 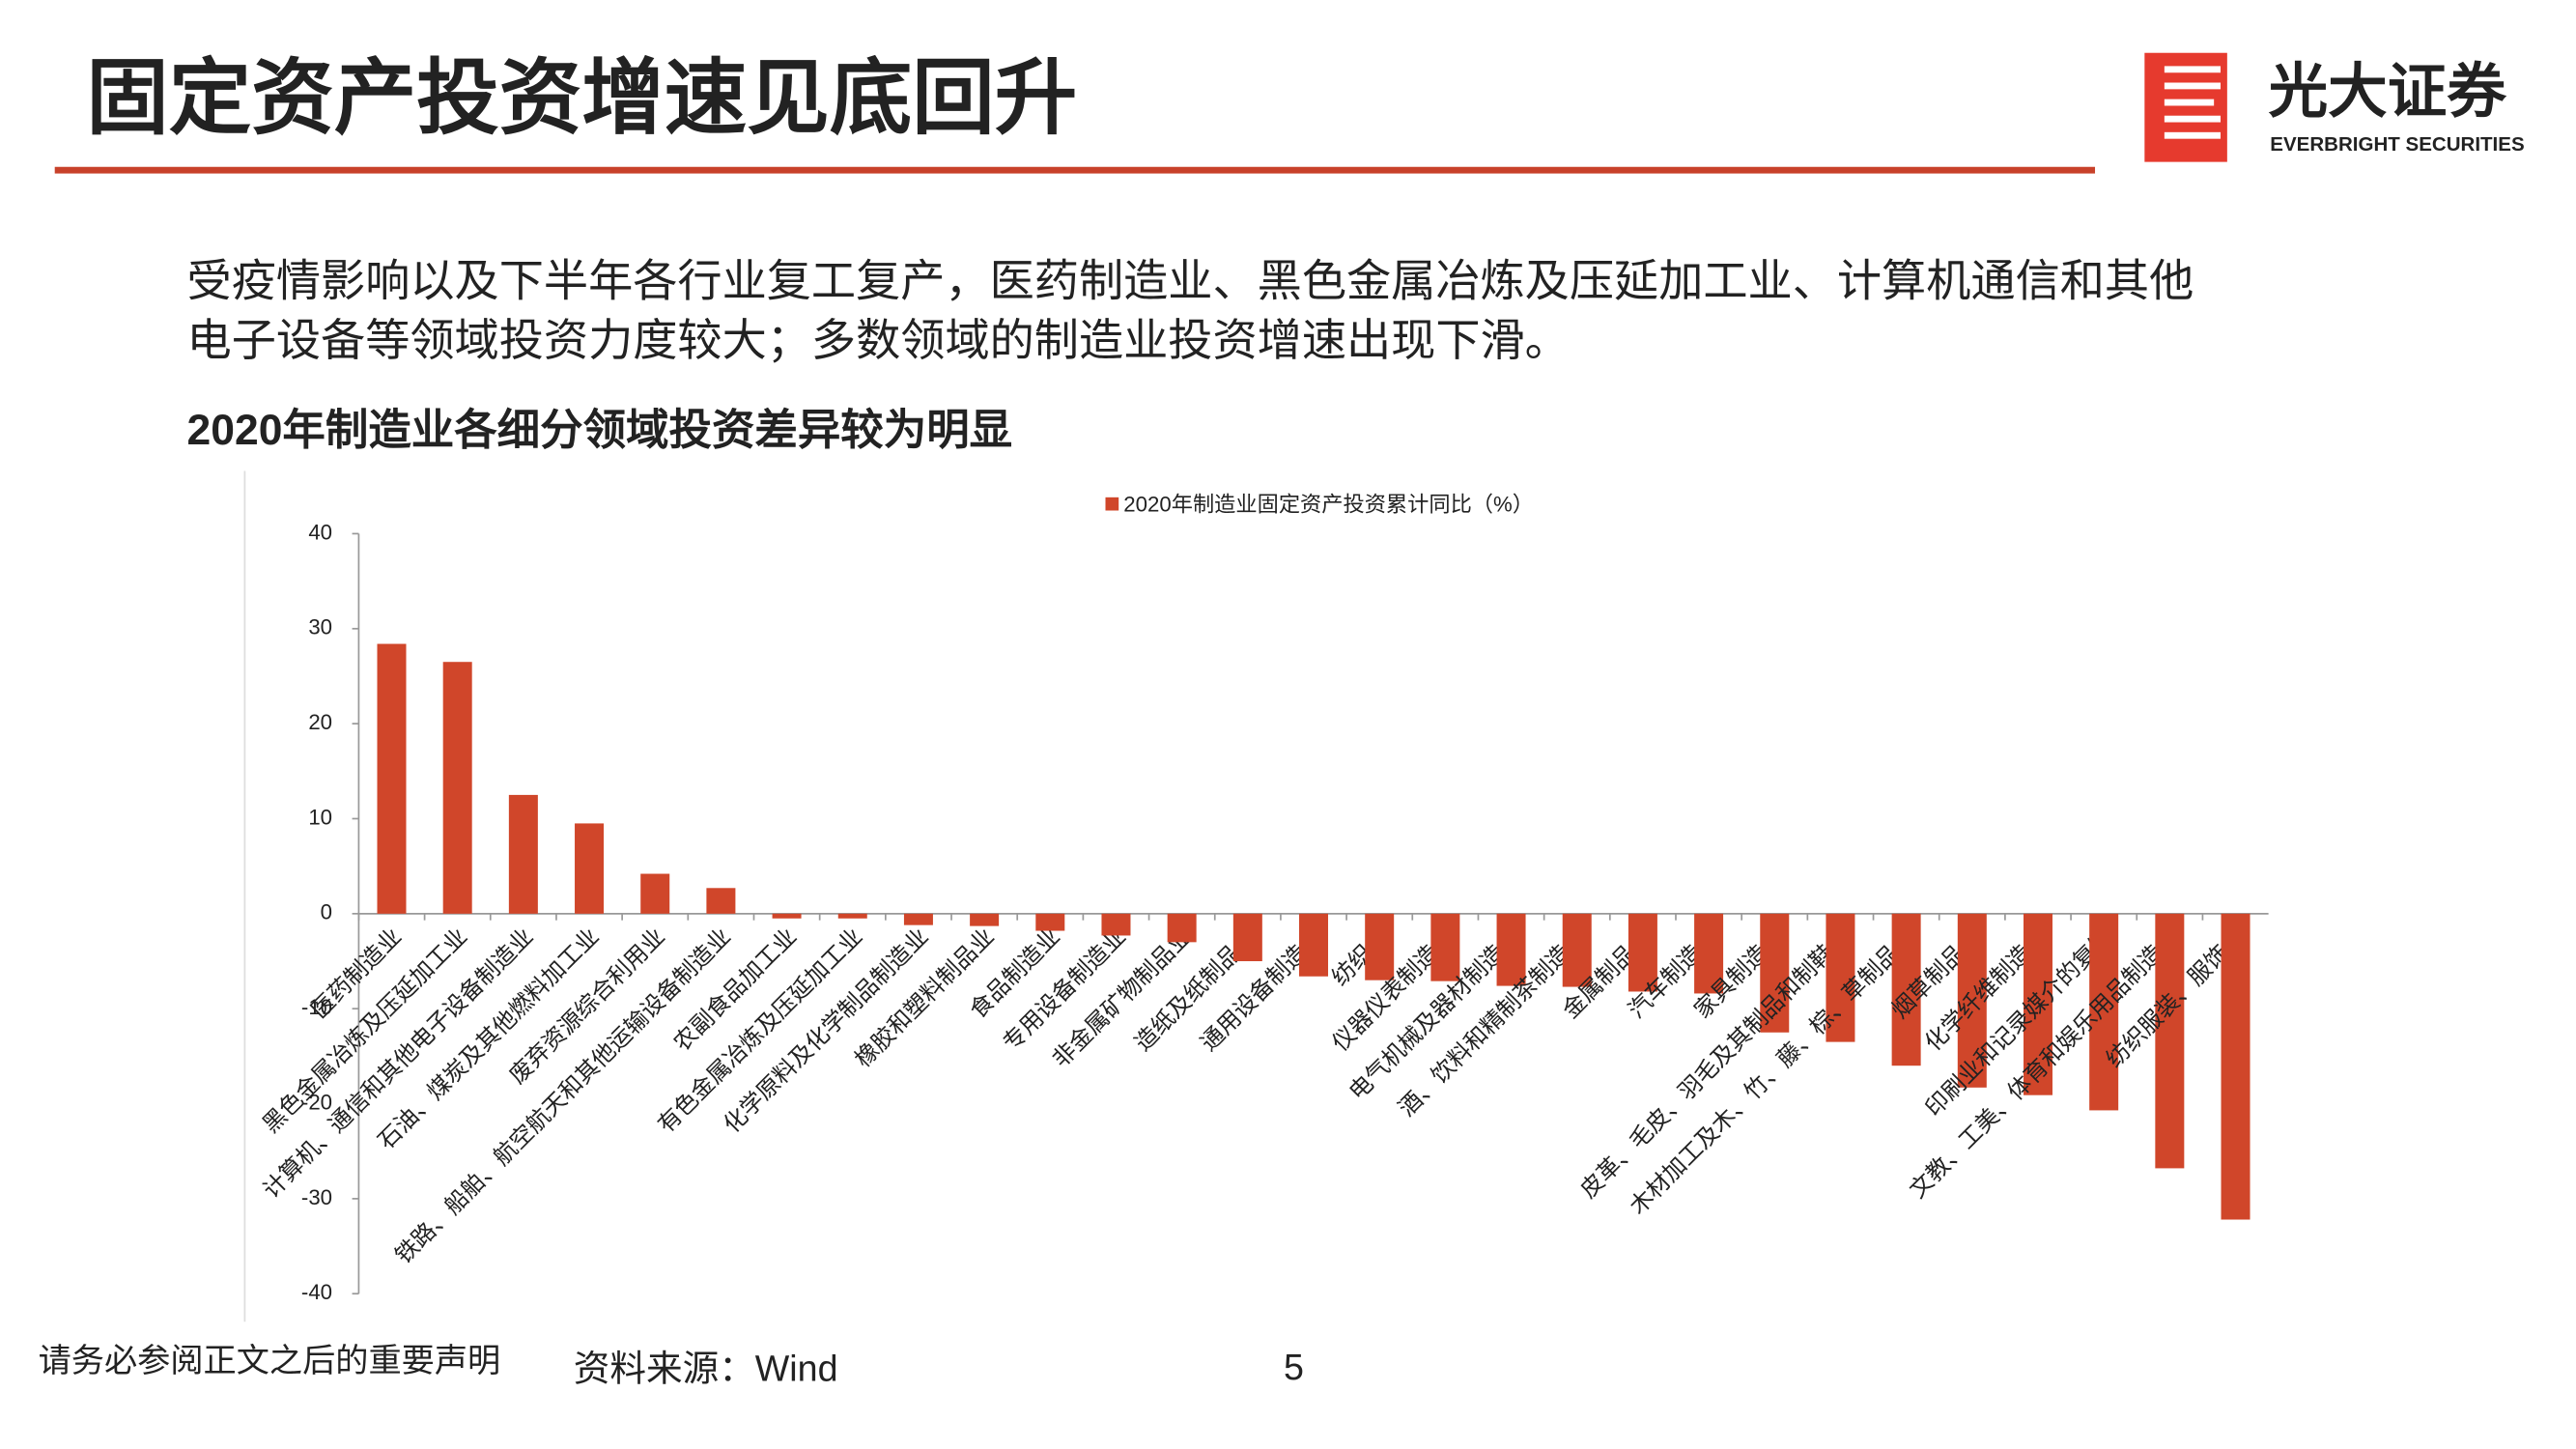 What do you see at coordinates (1294, 1367) in the screenshot?
I see `page-number: 5` at bounding box center [1294, 1367].